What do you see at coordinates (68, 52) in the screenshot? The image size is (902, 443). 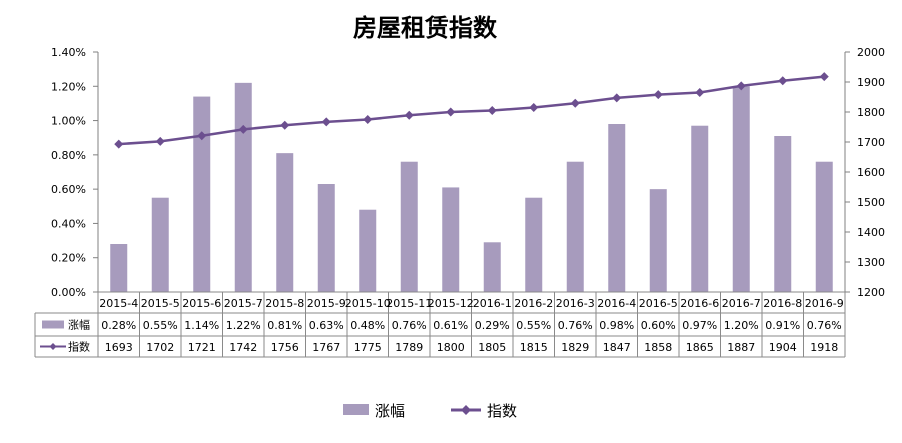 I see `y-left-tick-label: 1.40%` at bounding box center [68, 52].